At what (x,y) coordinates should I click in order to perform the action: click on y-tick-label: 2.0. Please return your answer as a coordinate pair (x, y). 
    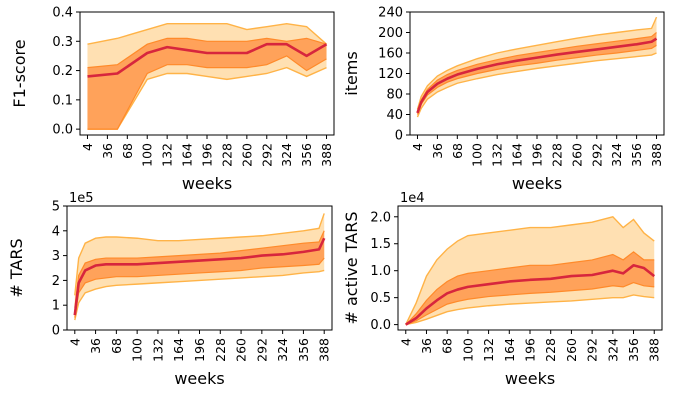
    Looking at the image, I should click on (380, 217).